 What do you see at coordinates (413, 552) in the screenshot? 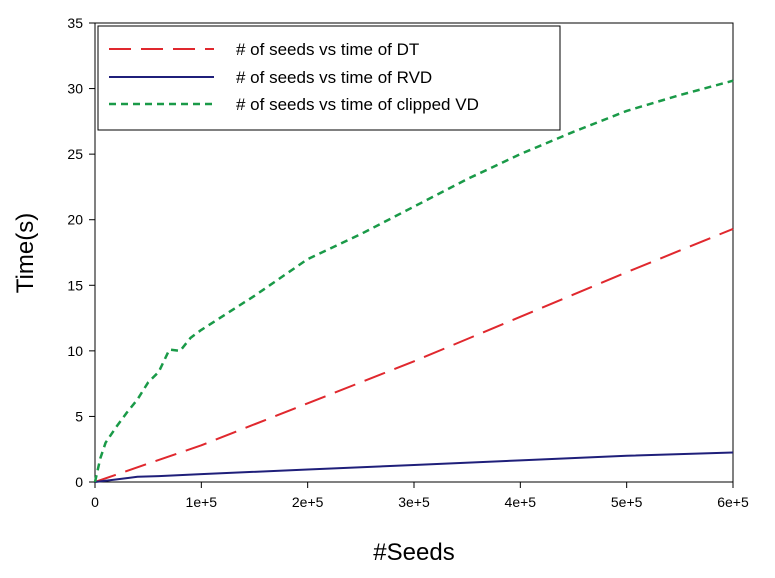
I see `x-axis-title: #Seeds` at bounding box center [413, 552].